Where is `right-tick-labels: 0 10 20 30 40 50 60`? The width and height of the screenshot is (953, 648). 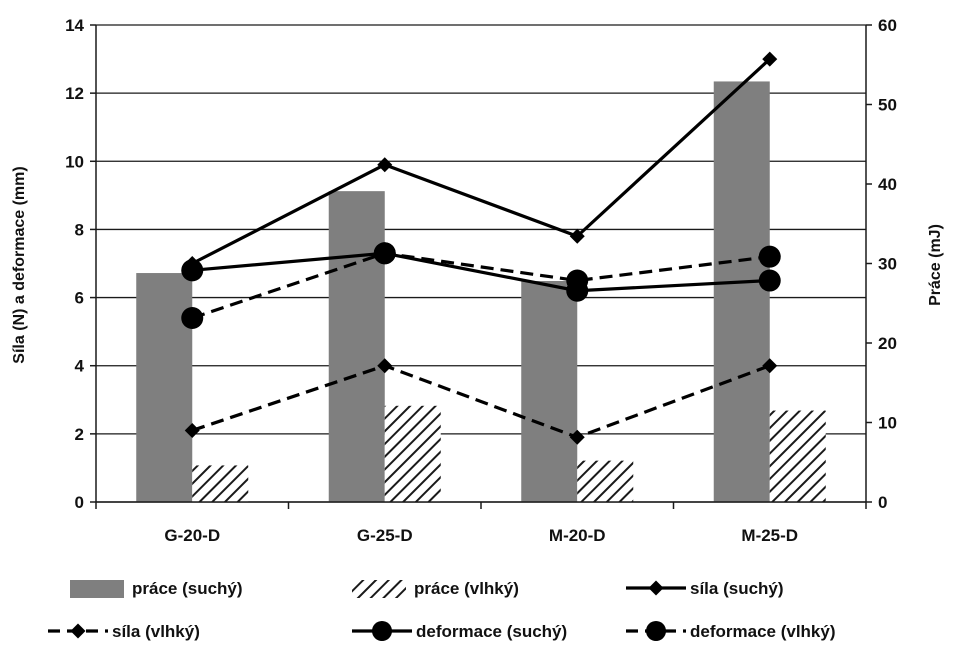 right-tick-labels: 0 10 20 30 40 50 60 is located at coordinates (887, 264).